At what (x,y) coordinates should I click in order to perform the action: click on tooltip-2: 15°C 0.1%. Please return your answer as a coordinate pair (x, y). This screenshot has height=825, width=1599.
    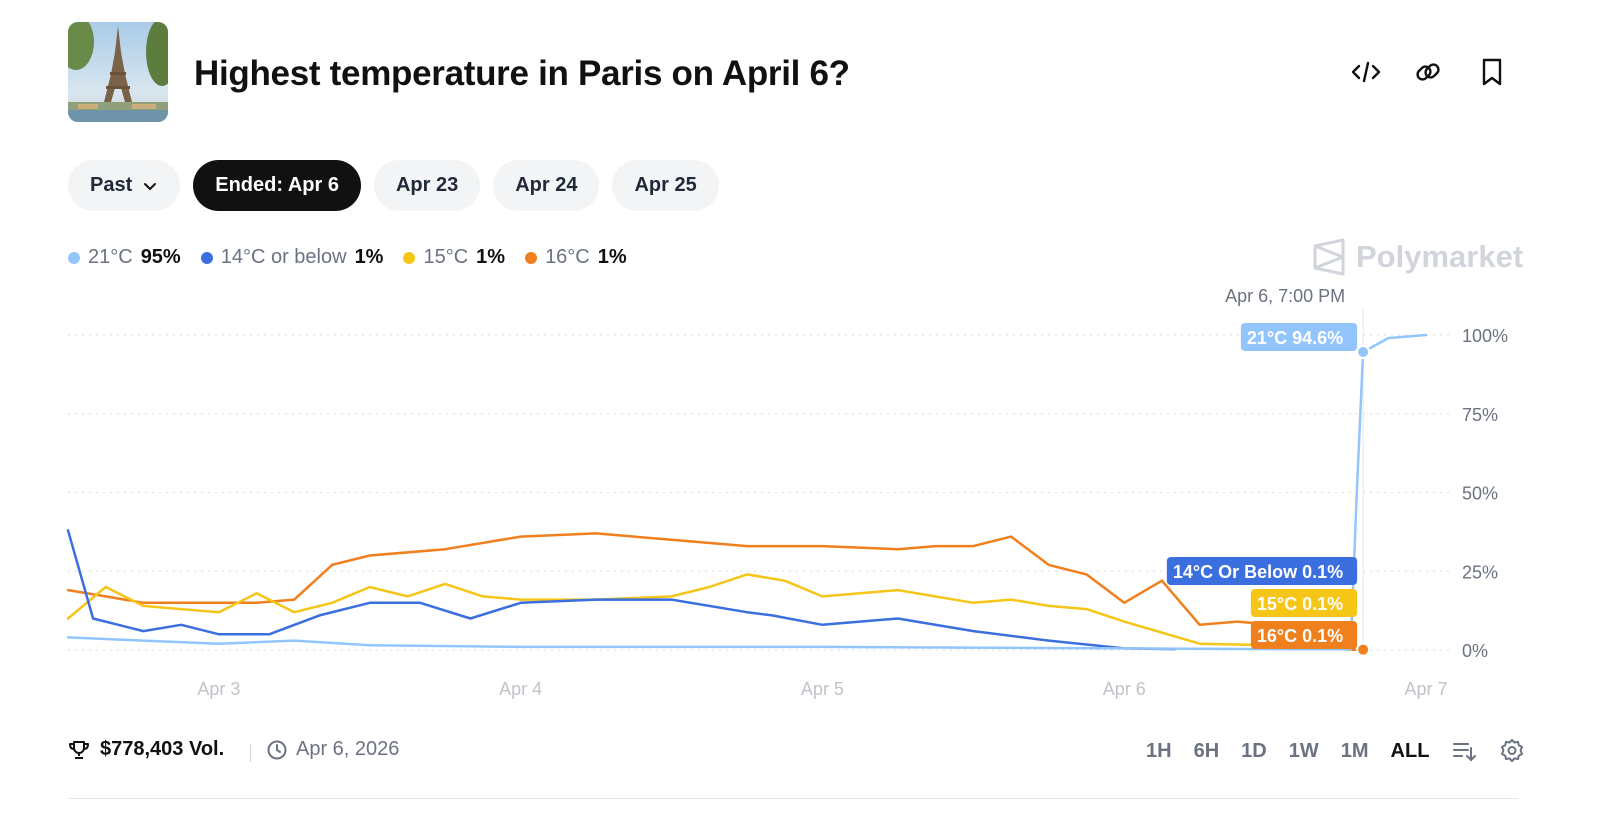
    Looking at the image, I should click on (1304, 603).